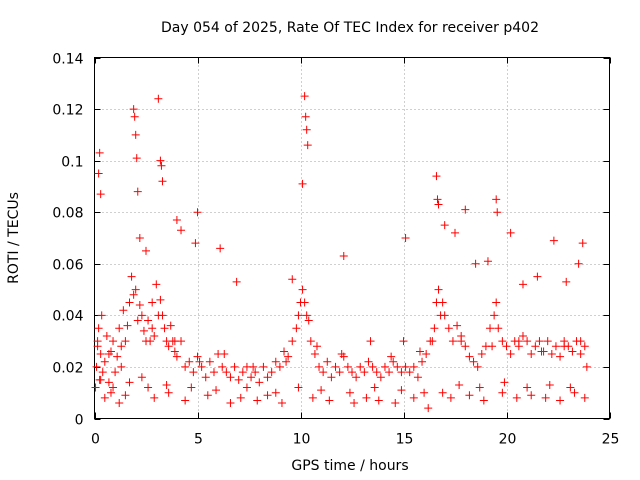 This screenshot has width=640, height=480. What do you see at coordinates (355, 440) in the screenshot?
I see `x-tick-labels: 0 5 10 15 20 25` at bounding box center [355, 440].